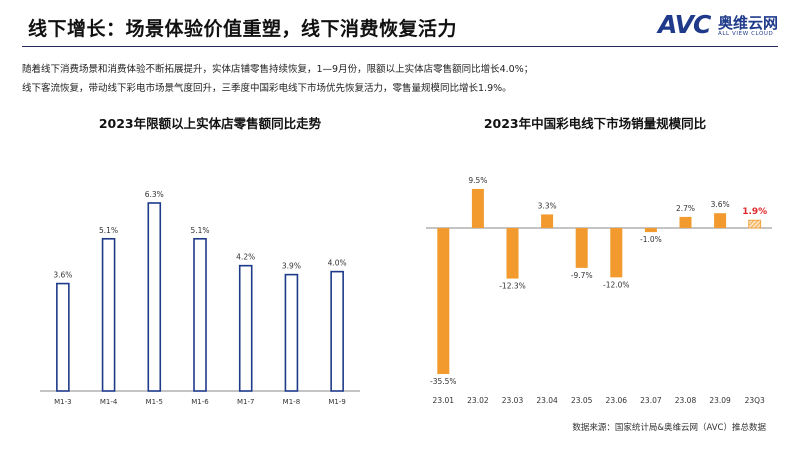 Image resolution: width=800 pixels, height=450 pixels. Describe the element at coordinates (336, 402) in the screenshot. I see `left-tick-label: M1-9` at that location.